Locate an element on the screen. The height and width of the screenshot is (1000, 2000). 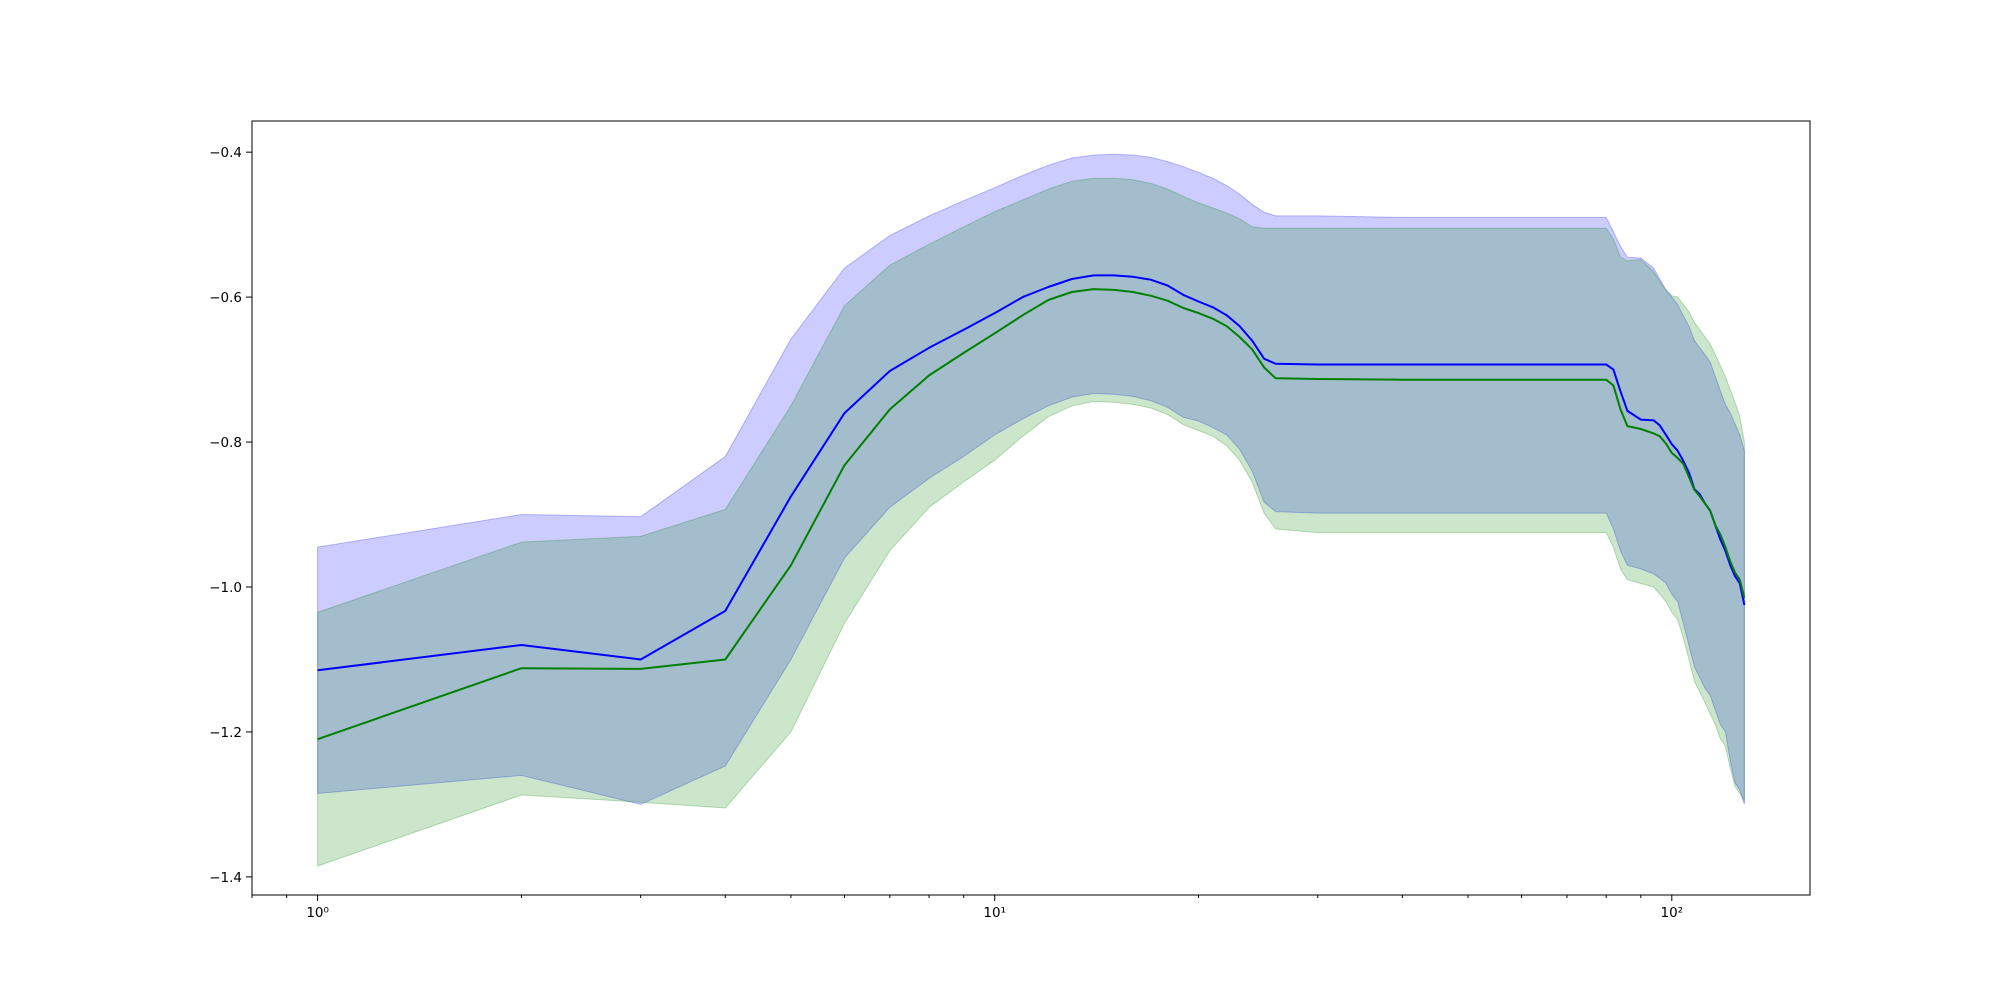
y-tick-label: −0.8 is located at coordinates (225, 443).